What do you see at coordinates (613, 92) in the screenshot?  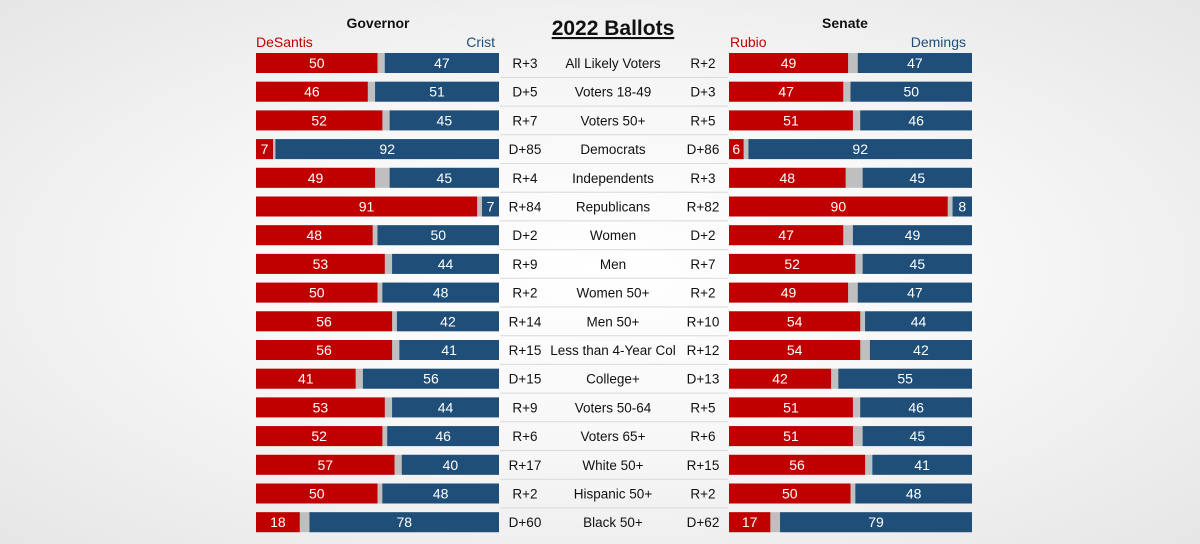 I see `row-group-label: Voters 18-49` at bounding box center [613, 92].